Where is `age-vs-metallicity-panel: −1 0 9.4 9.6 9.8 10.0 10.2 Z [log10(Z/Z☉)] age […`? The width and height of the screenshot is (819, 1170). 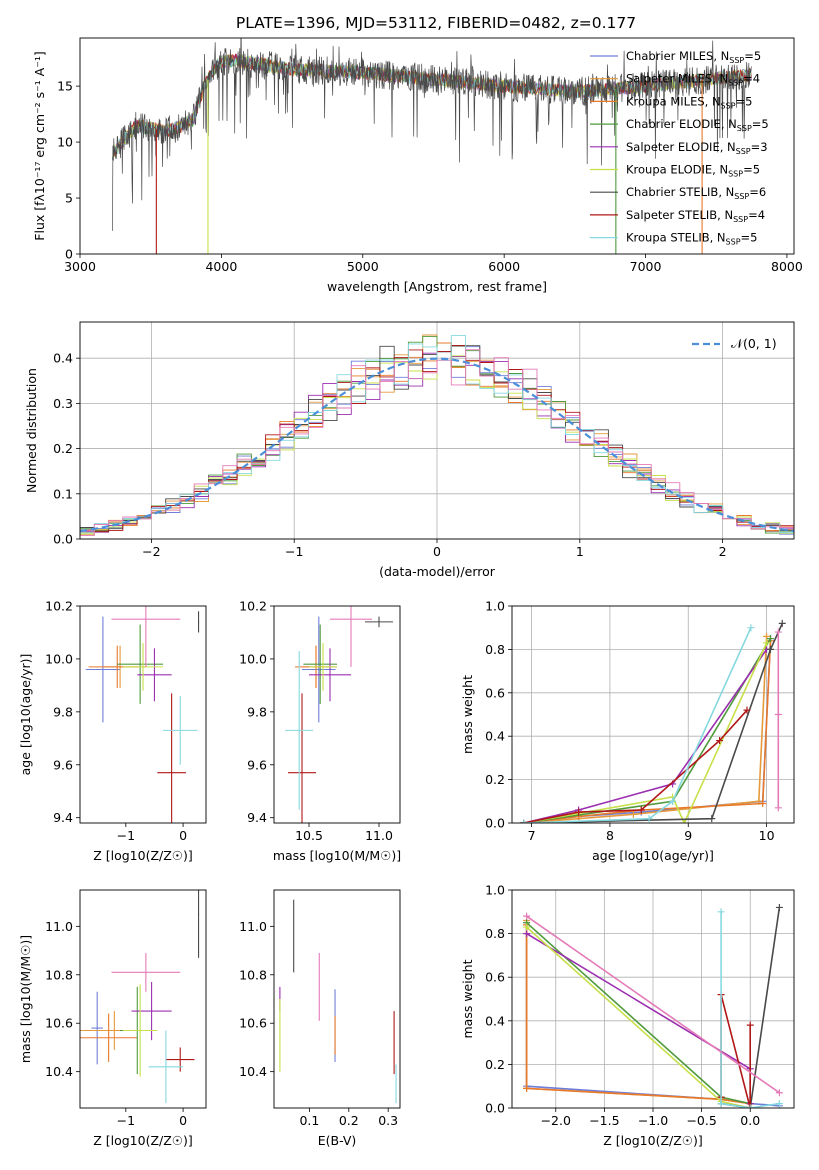 age-vs-metallicity-panel: −1 0 9.4 9.6 9.8 10.0 10.2 Z [log10(Z/Z☉)] age [… is located at coordinates (112, 731).